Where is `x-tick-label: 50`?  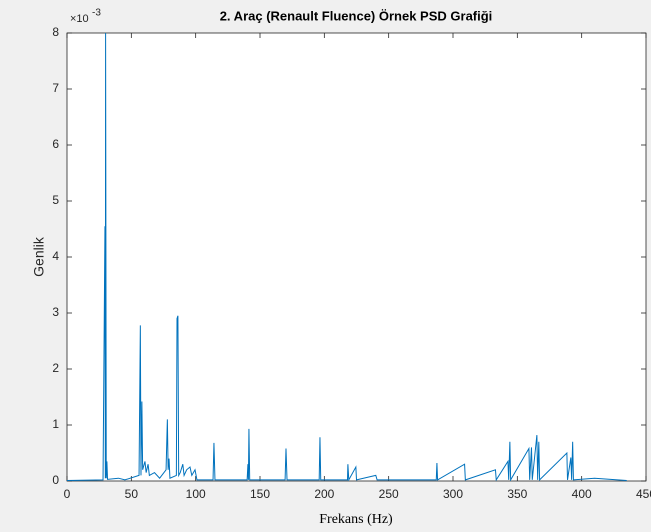
x-tick-label: 50 is located at coordinates (132, 494).